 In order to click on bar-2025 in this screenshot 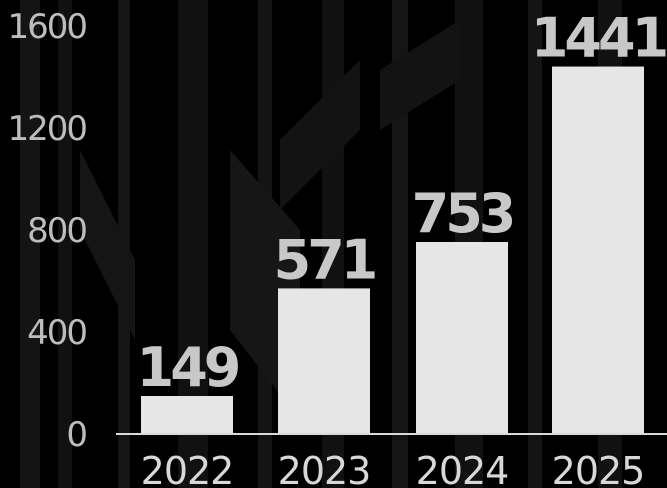, I will do `click(598, 250)`.